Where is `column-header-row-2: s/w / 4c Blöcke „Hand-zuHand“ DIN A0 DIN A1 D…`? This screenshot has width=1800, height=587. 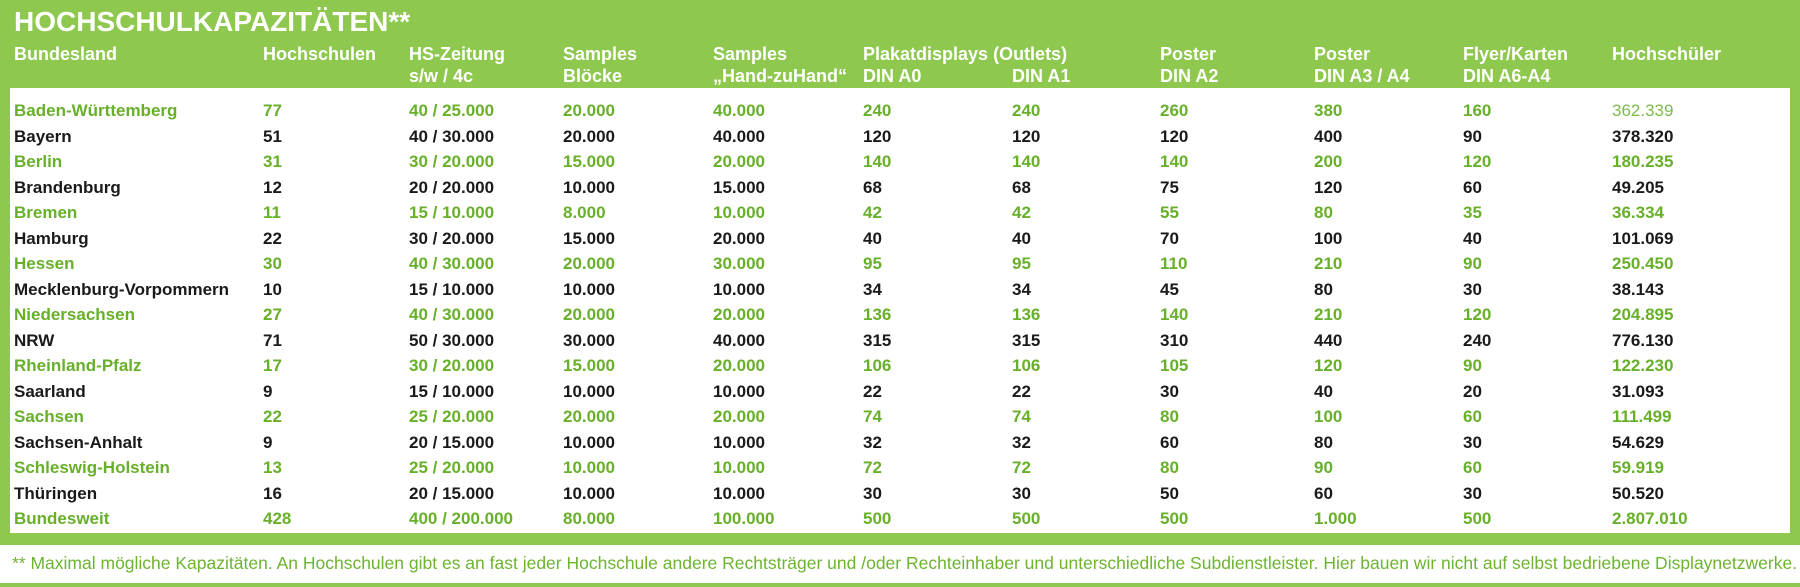
column-header-row-2: s/w / 4c Blöcke „Hand-zuHand“ DIN A0 DIN A1 D… is located at coordinates (900, 76).